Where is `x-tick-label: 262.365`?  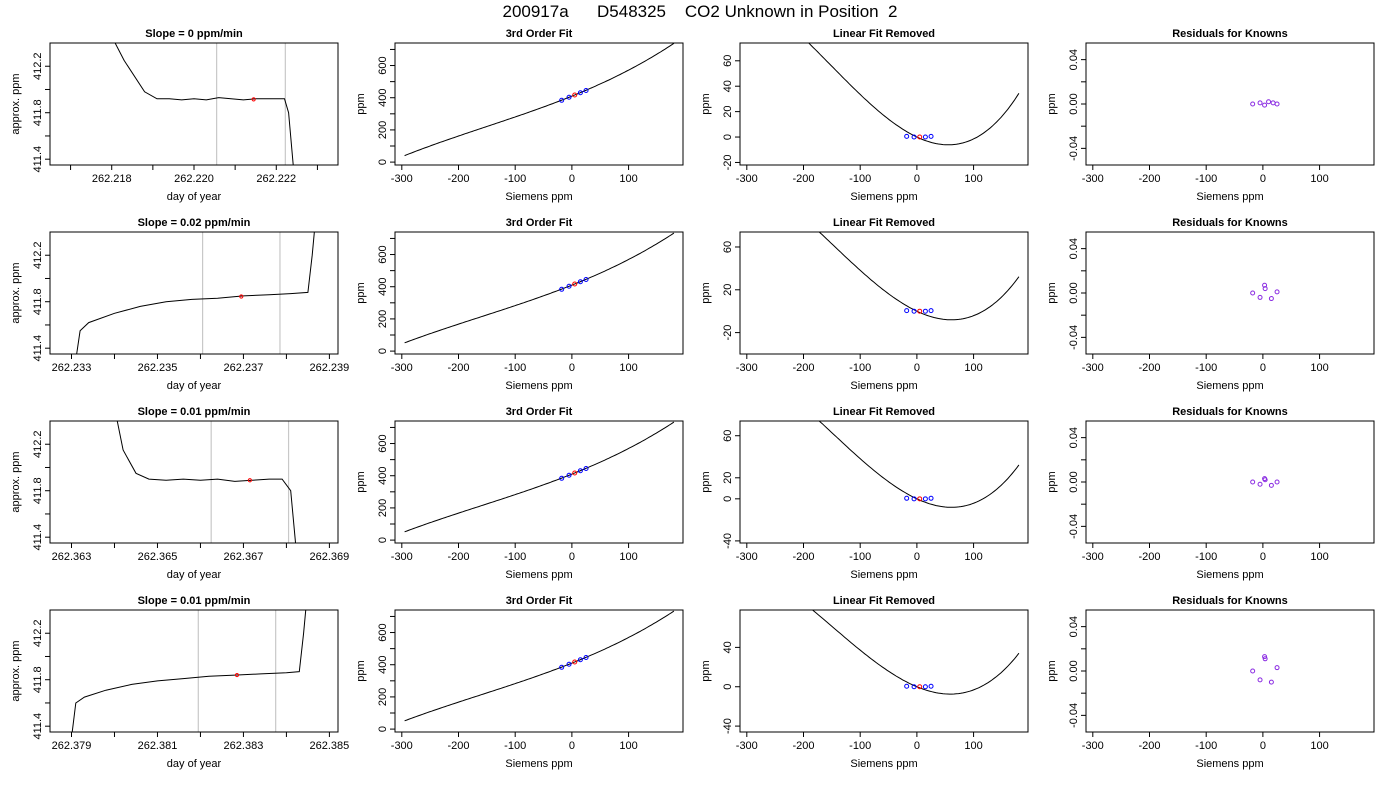 x-tick-label: 262.365 is located at coordinates (158, 557).